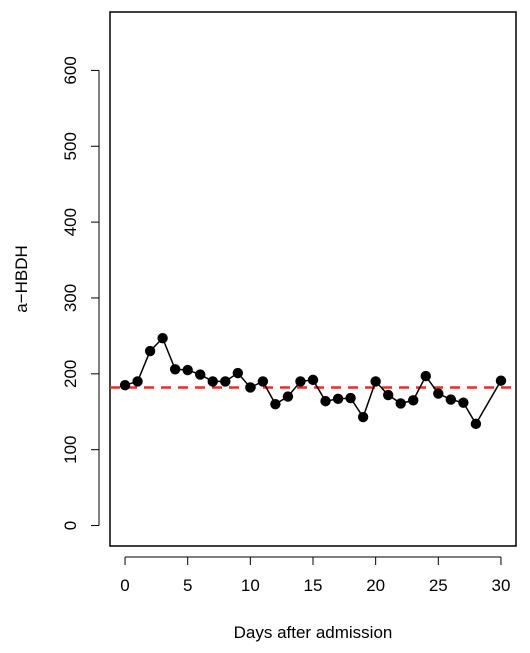 This screenshot has height=653, width=530. What do you see at coordinates (70, 449) in the screenshot?
I see `y-tick-label: 100` at bounding box center [70, 449].